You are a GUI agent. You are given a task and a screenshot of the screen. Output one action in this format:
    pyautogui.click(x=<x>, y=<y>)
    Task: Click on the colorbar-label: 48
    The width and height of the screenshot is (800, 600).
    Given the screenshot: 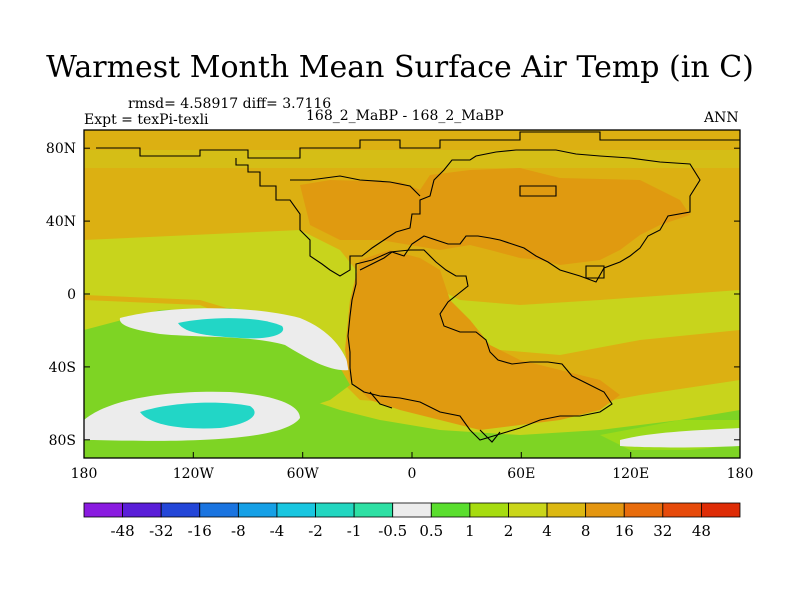 What is the action you would take?
    pyautogui.click(x=701, y=531)
    